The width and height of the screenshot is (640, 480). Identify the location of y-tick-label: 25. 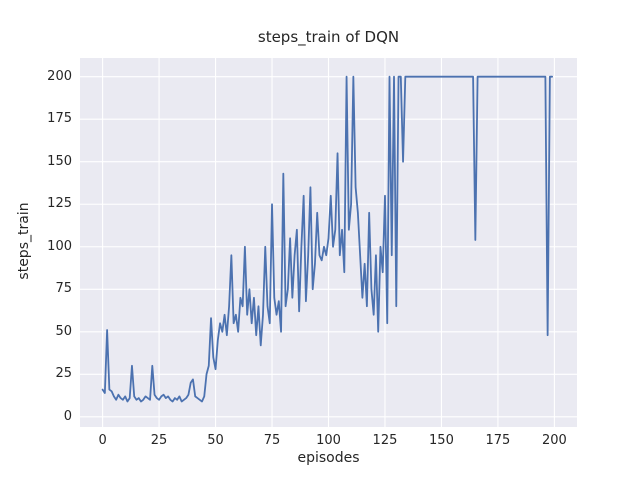
(63, 374).